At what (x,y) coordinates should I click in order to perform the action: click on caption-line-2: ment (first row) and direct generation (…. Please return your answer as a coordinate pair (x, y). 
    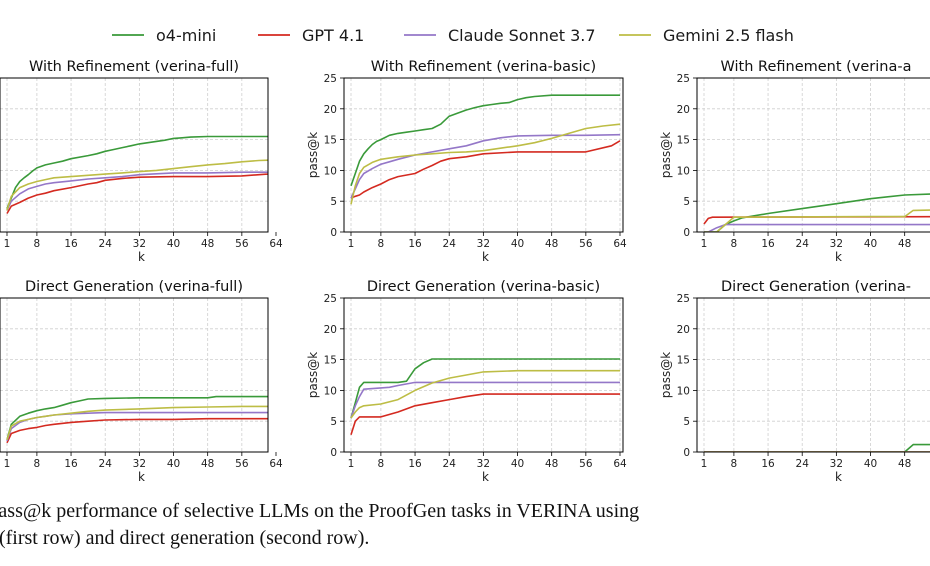
    Looking at the image, I should click on (185, 538).